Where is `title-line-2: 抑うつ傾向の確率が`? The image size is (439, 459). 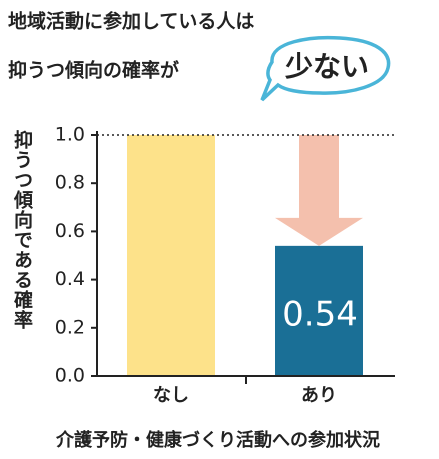 title-line-2: 抑うつ傾向の確率が is located at coordinates (93, 70).